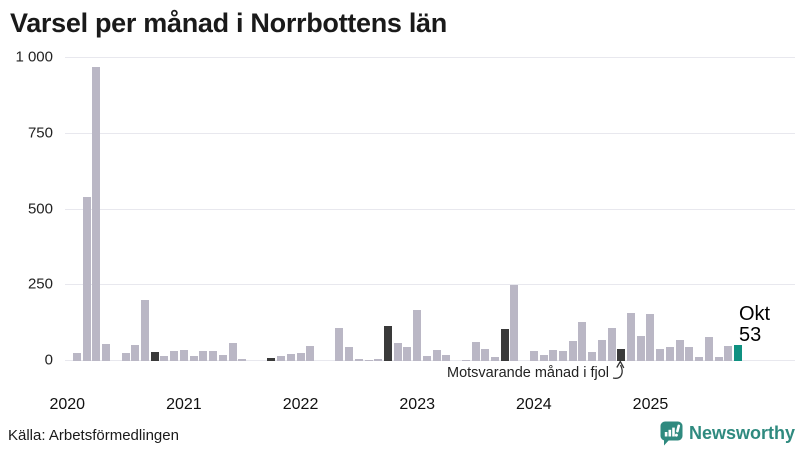  Describe the element at coordinates (750, 335) in the screenshot. I see `latest-value: 53` at that location.